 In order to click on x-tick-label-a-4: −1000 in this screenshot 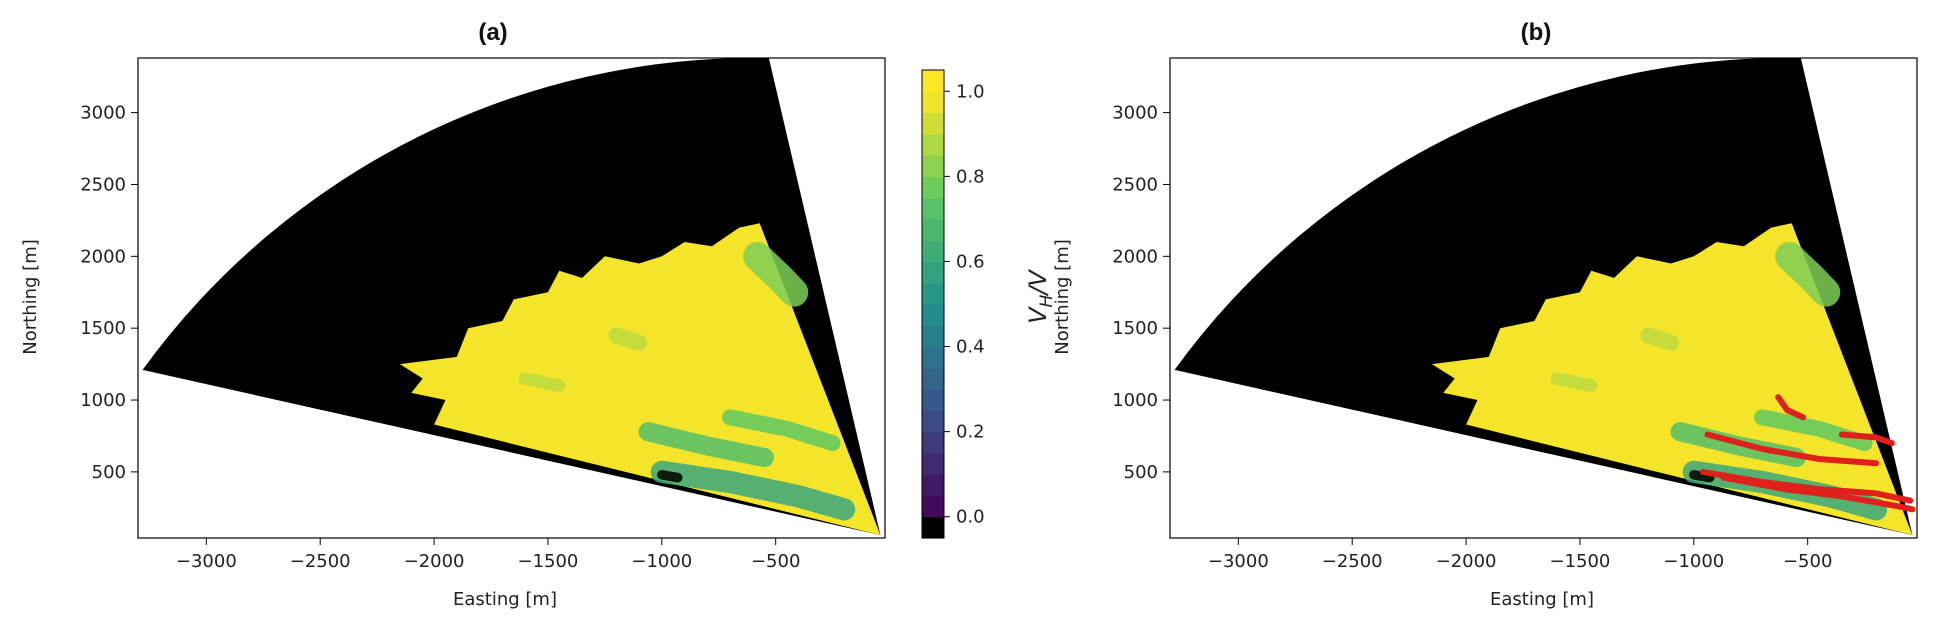, I will do `click(661, 561)`.